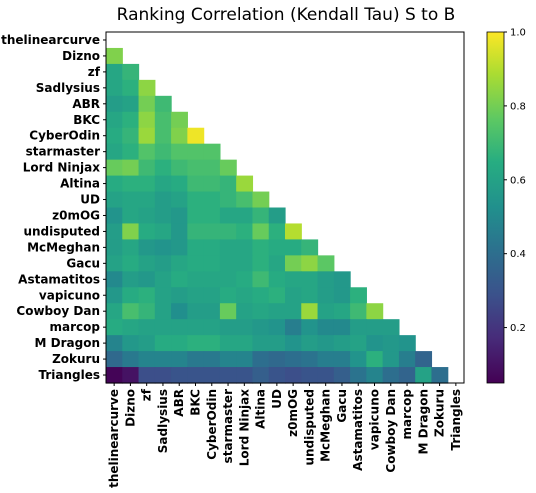 The width and height of the screenshot is (536, 493). I want to click on colorbar-tick-label: 0.2, so click(518, 328).